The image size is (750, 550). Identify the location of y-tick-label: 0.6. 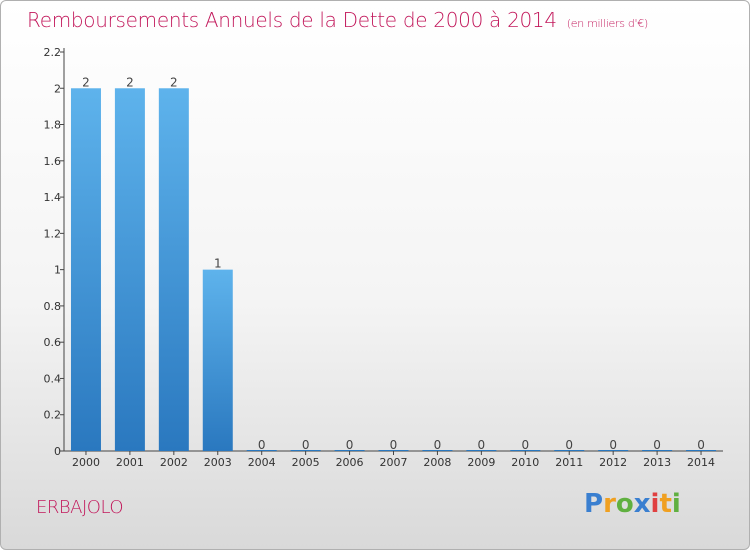
(53, 342).